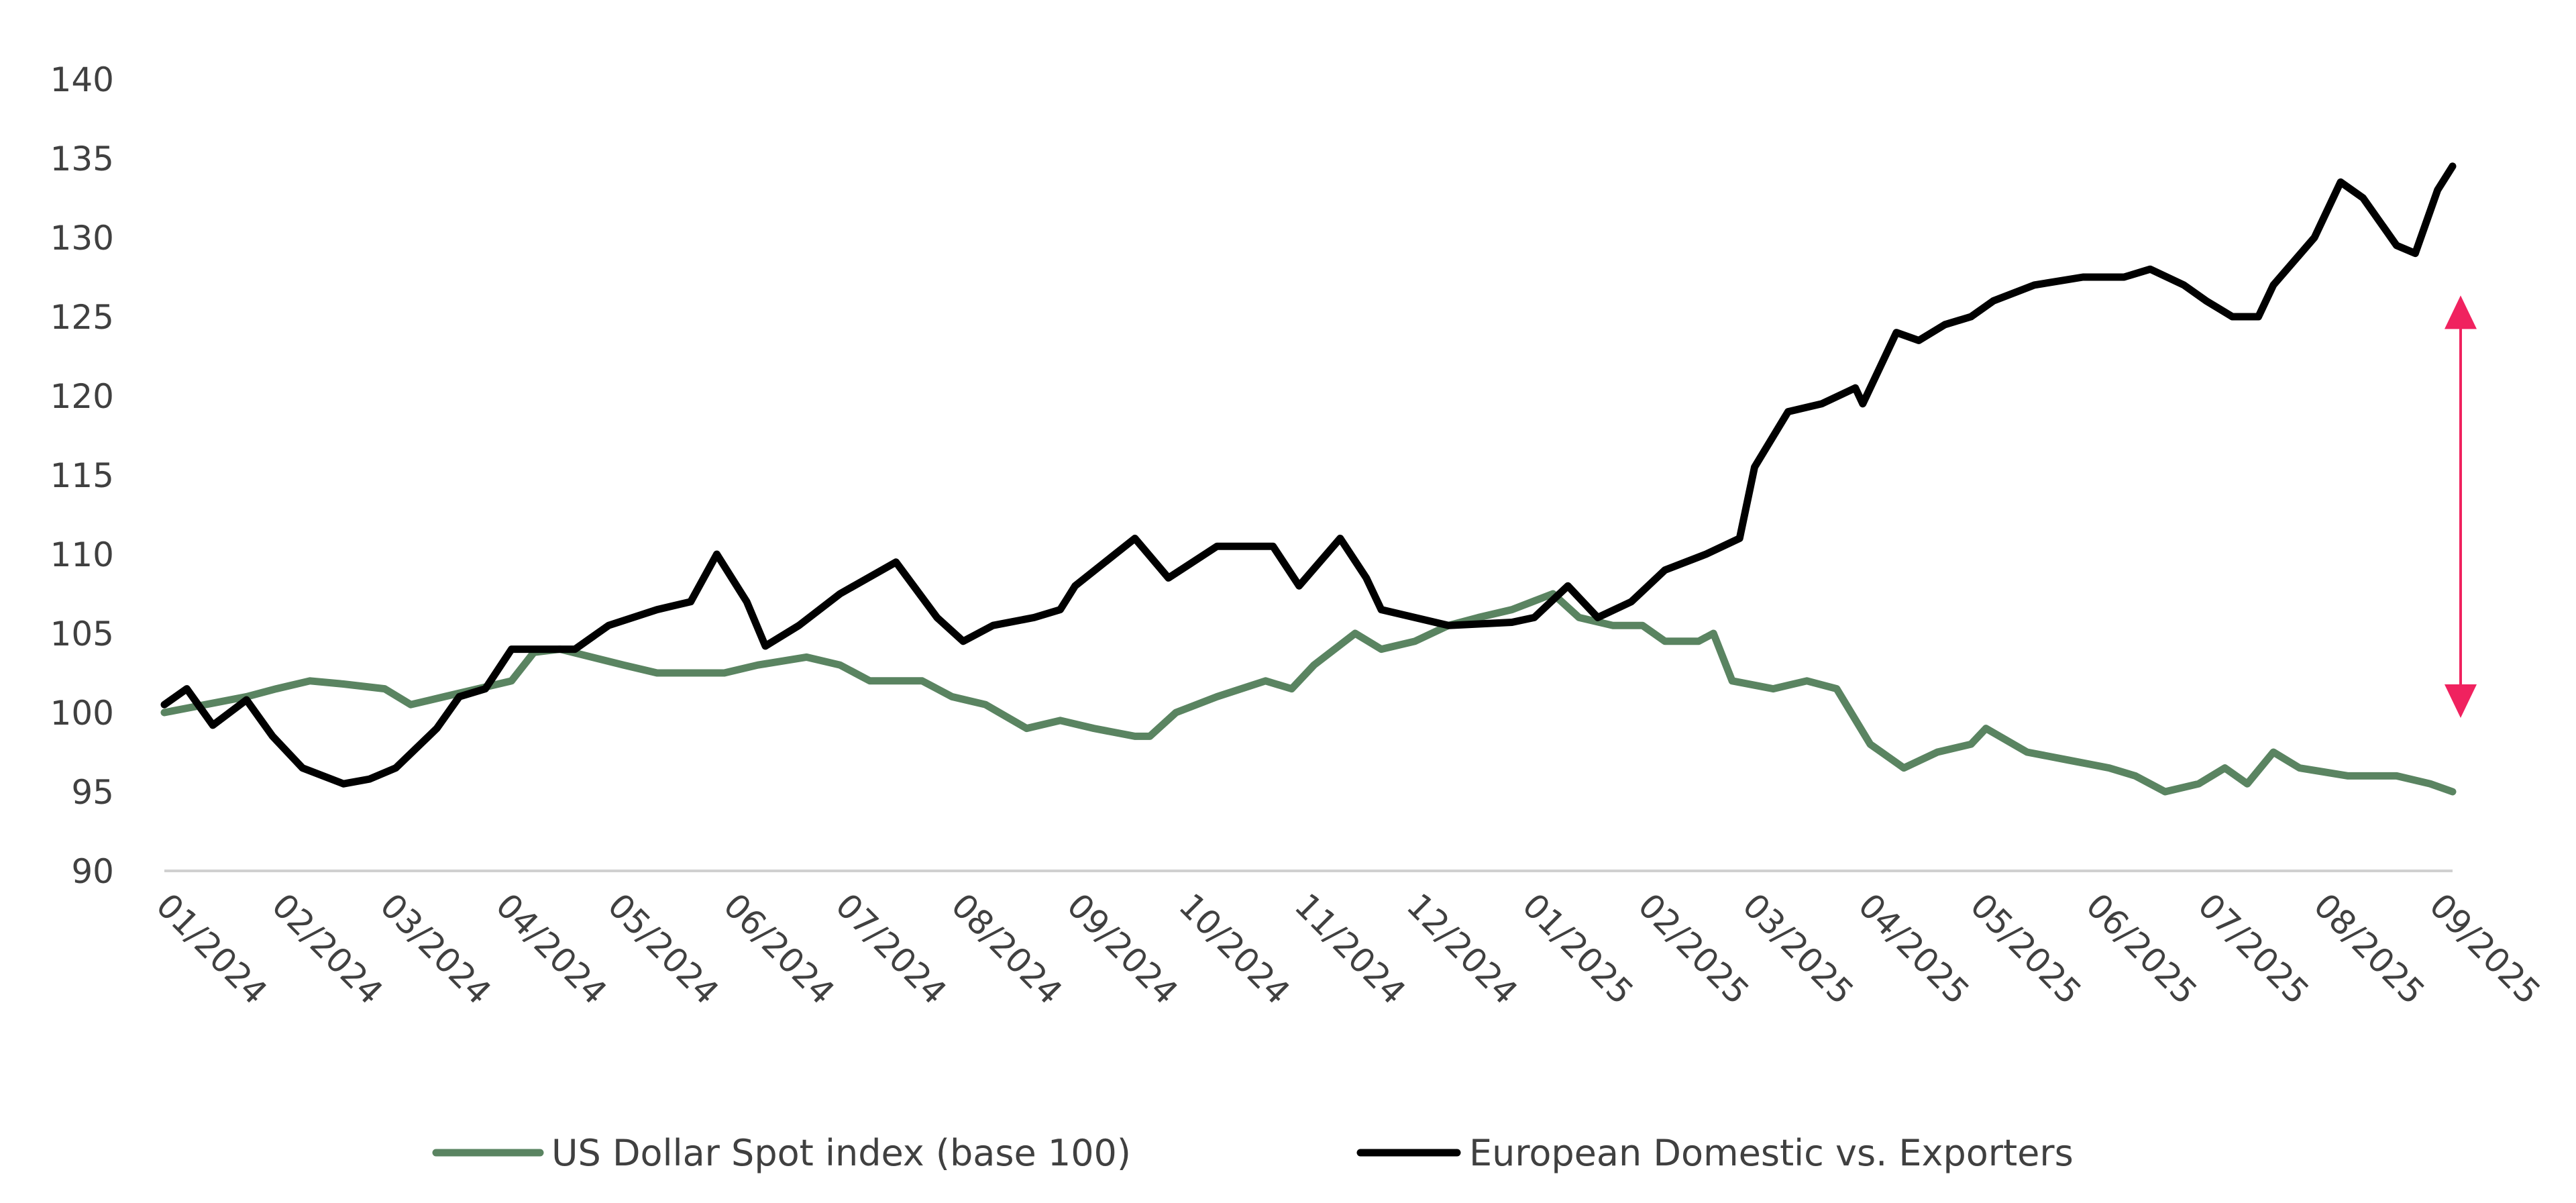 This screenshot has height=1203, width=2576. I want to click on y-tick-label: 140, so click(82, 79).